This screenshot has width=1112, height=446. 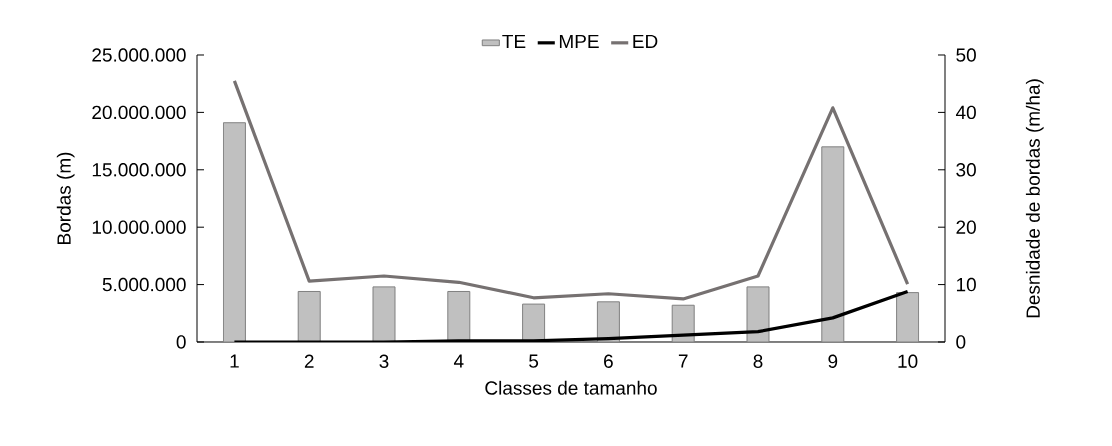 What do you see at coordinates (758, 361) in the screenshot?
I see `x-tick-label: 8` at bounding box center [758, 361].